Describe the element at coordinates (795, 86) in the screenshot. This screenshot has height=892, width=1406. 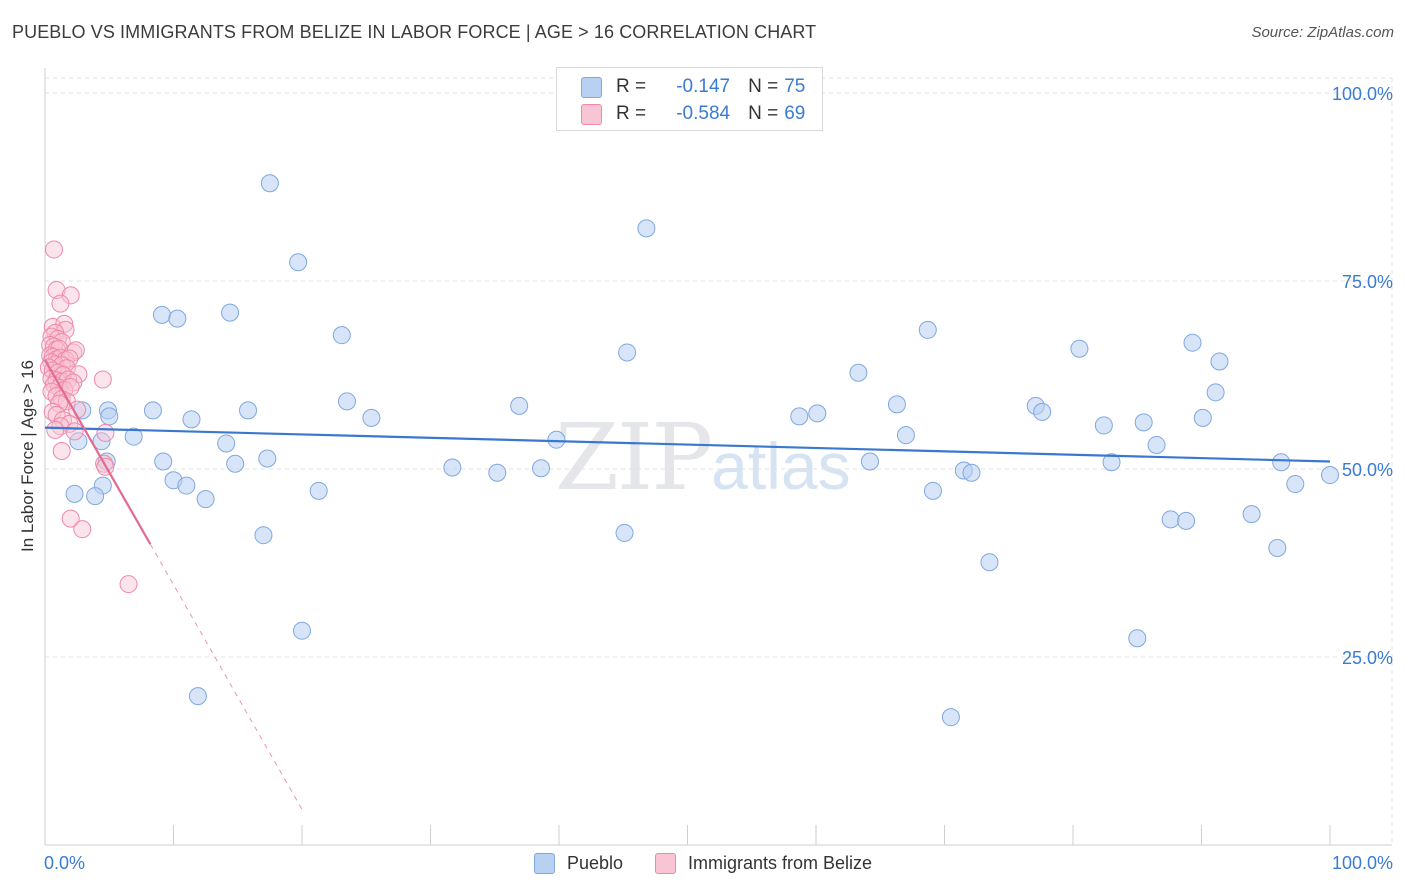
I see `n-value: 75` at that location.